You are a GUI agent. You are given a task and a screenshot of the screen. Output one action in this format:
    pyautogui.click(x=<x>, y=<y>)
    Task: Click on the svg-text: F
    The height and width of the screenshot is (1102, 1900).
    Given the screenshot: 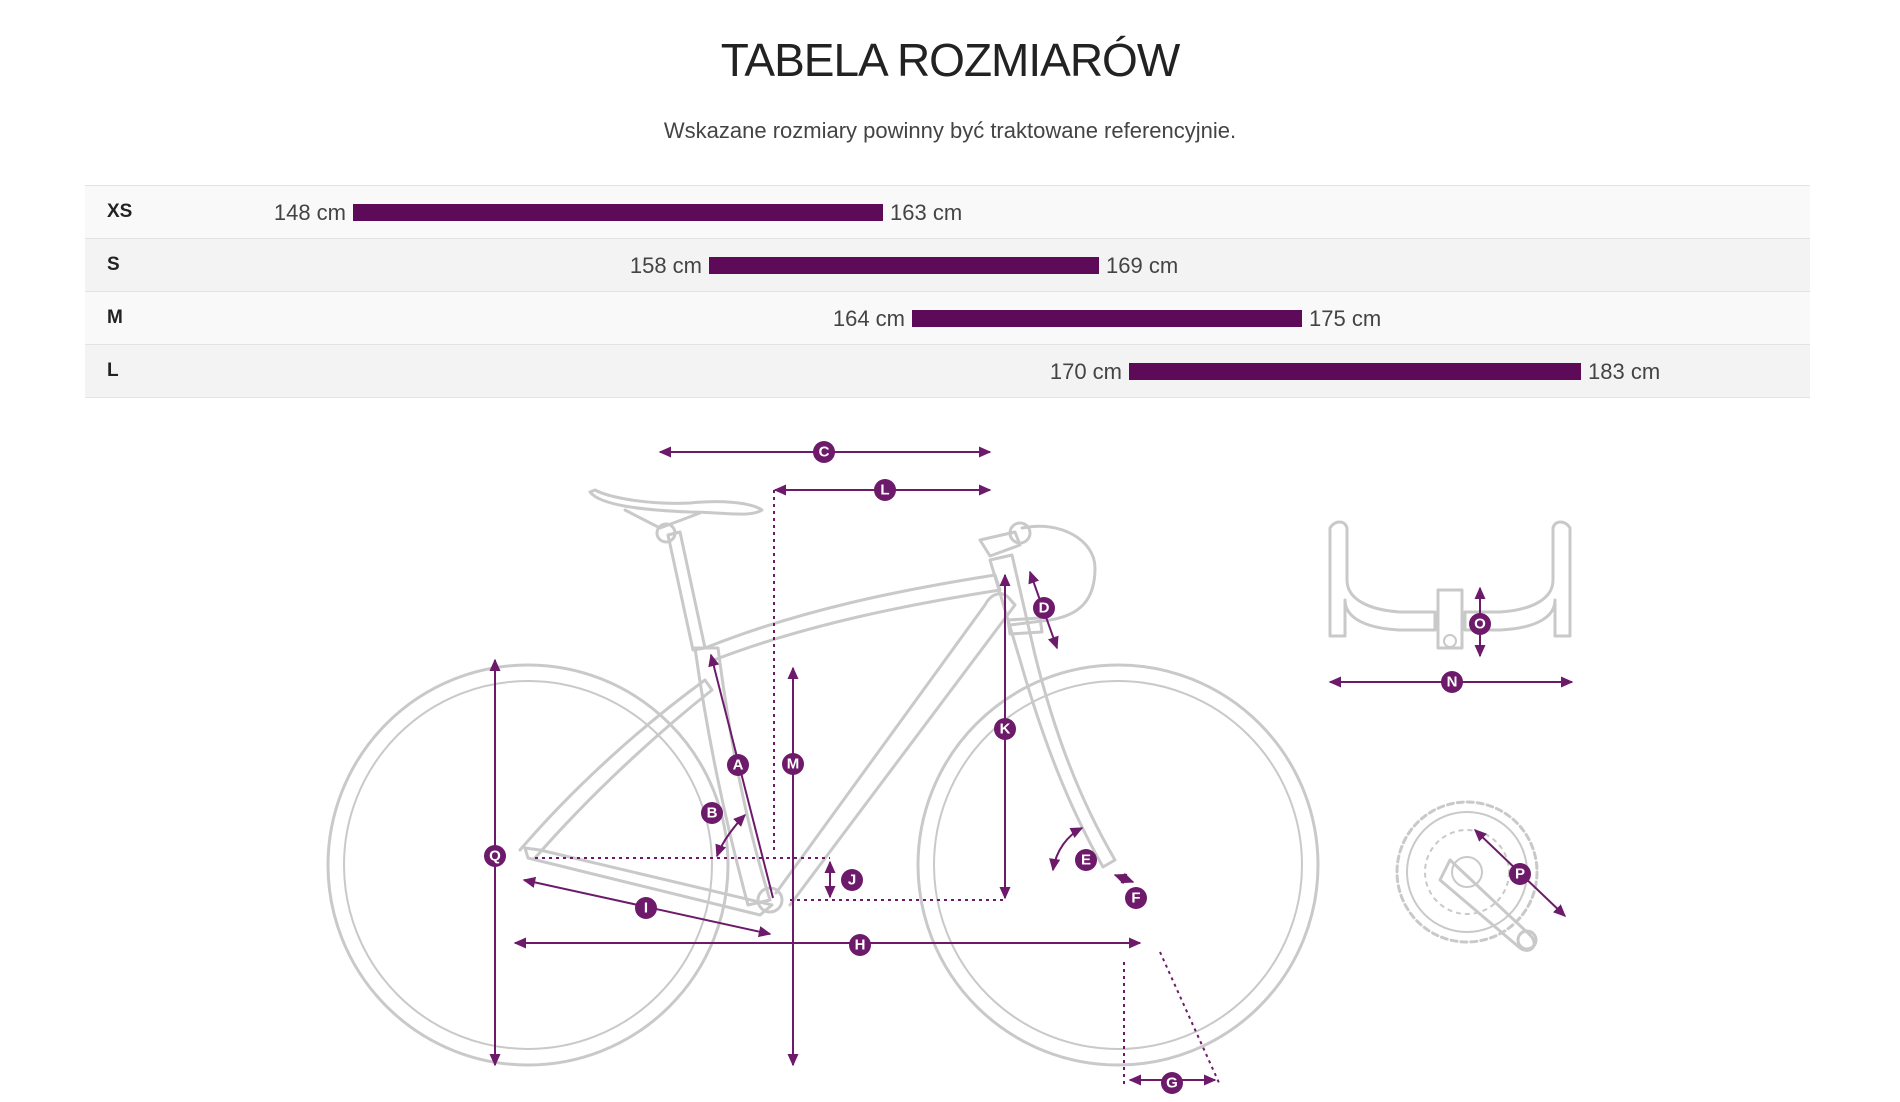 What is the action you would take?
    pyautogui.click(x=1135, y=898)
    